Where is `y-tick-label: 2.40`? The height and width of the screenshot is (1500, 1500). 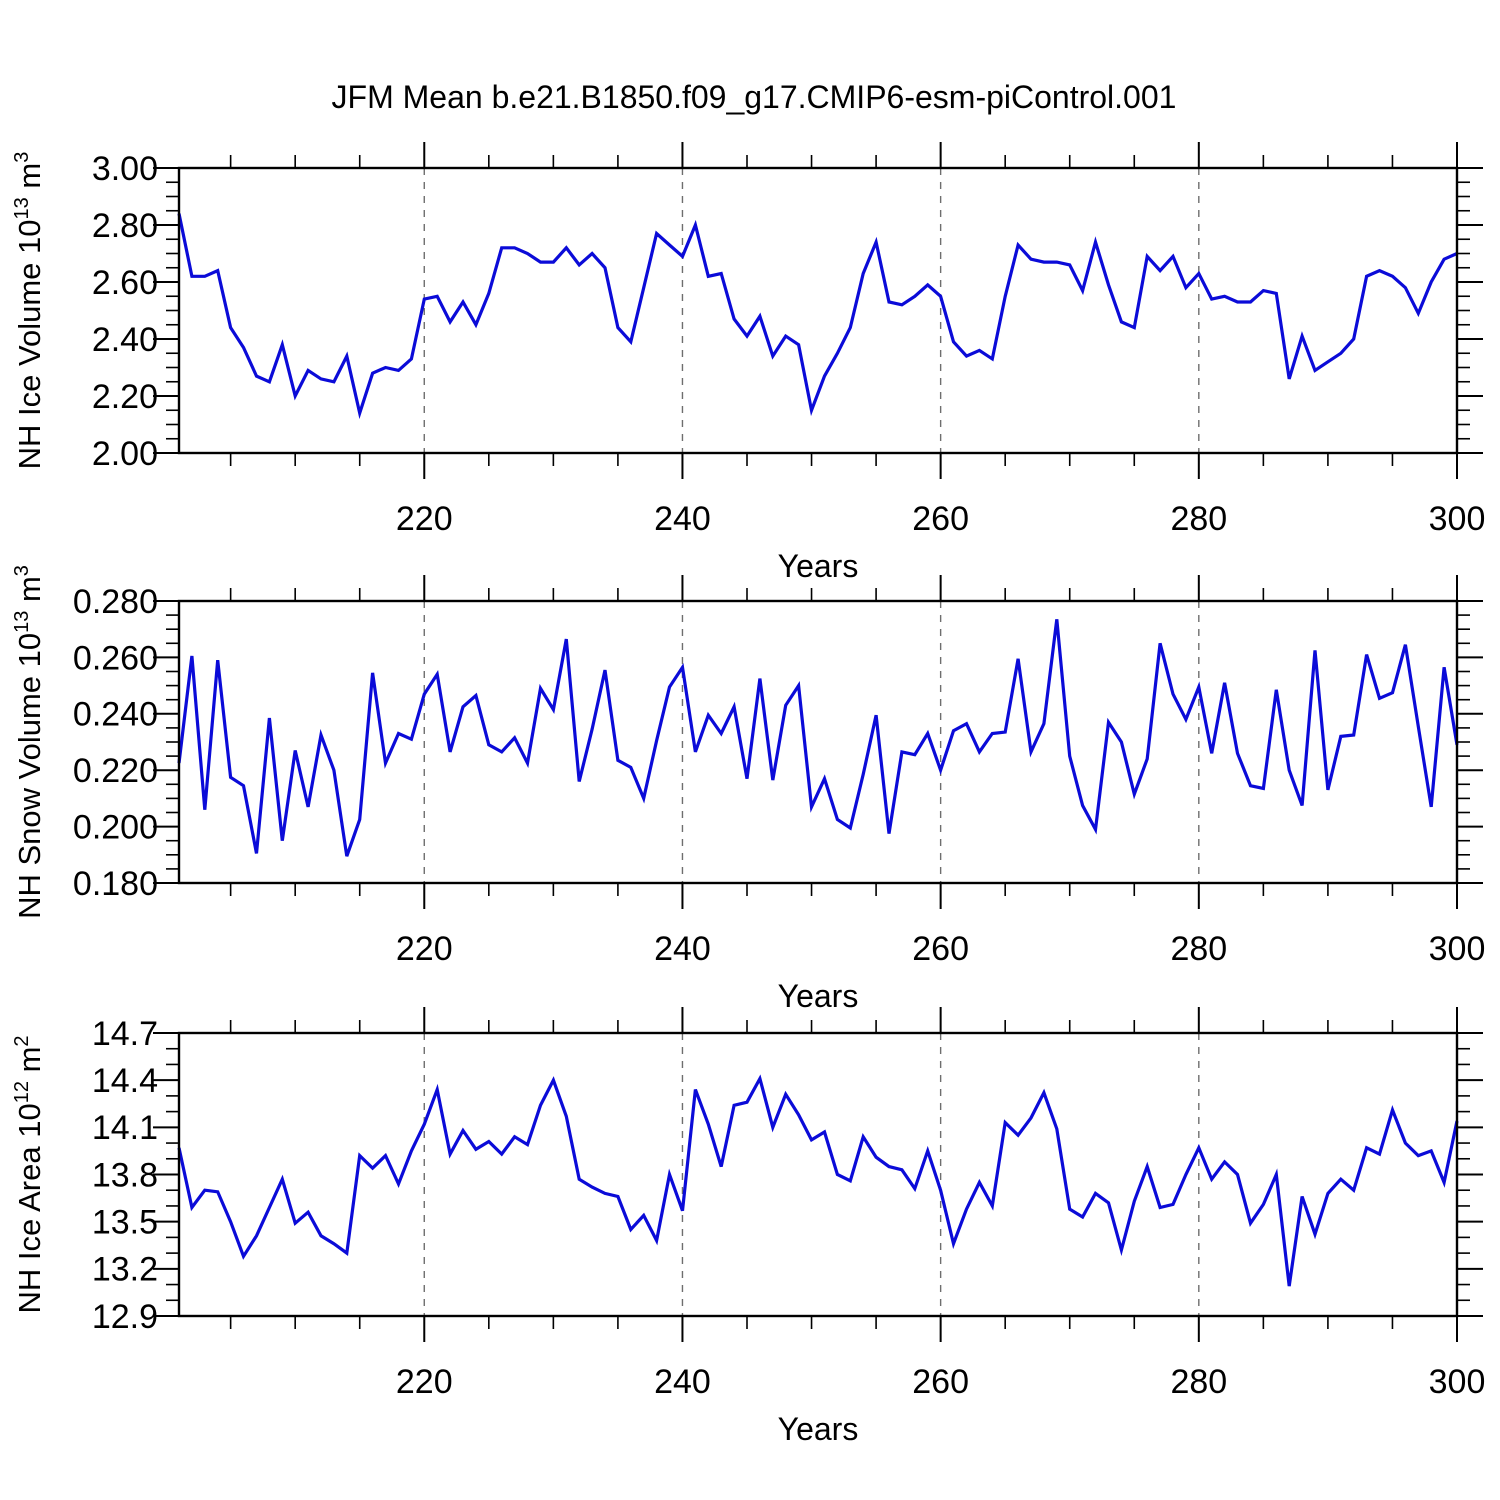 y-tick-label: 2.40 is located at coordinates (125, 340).